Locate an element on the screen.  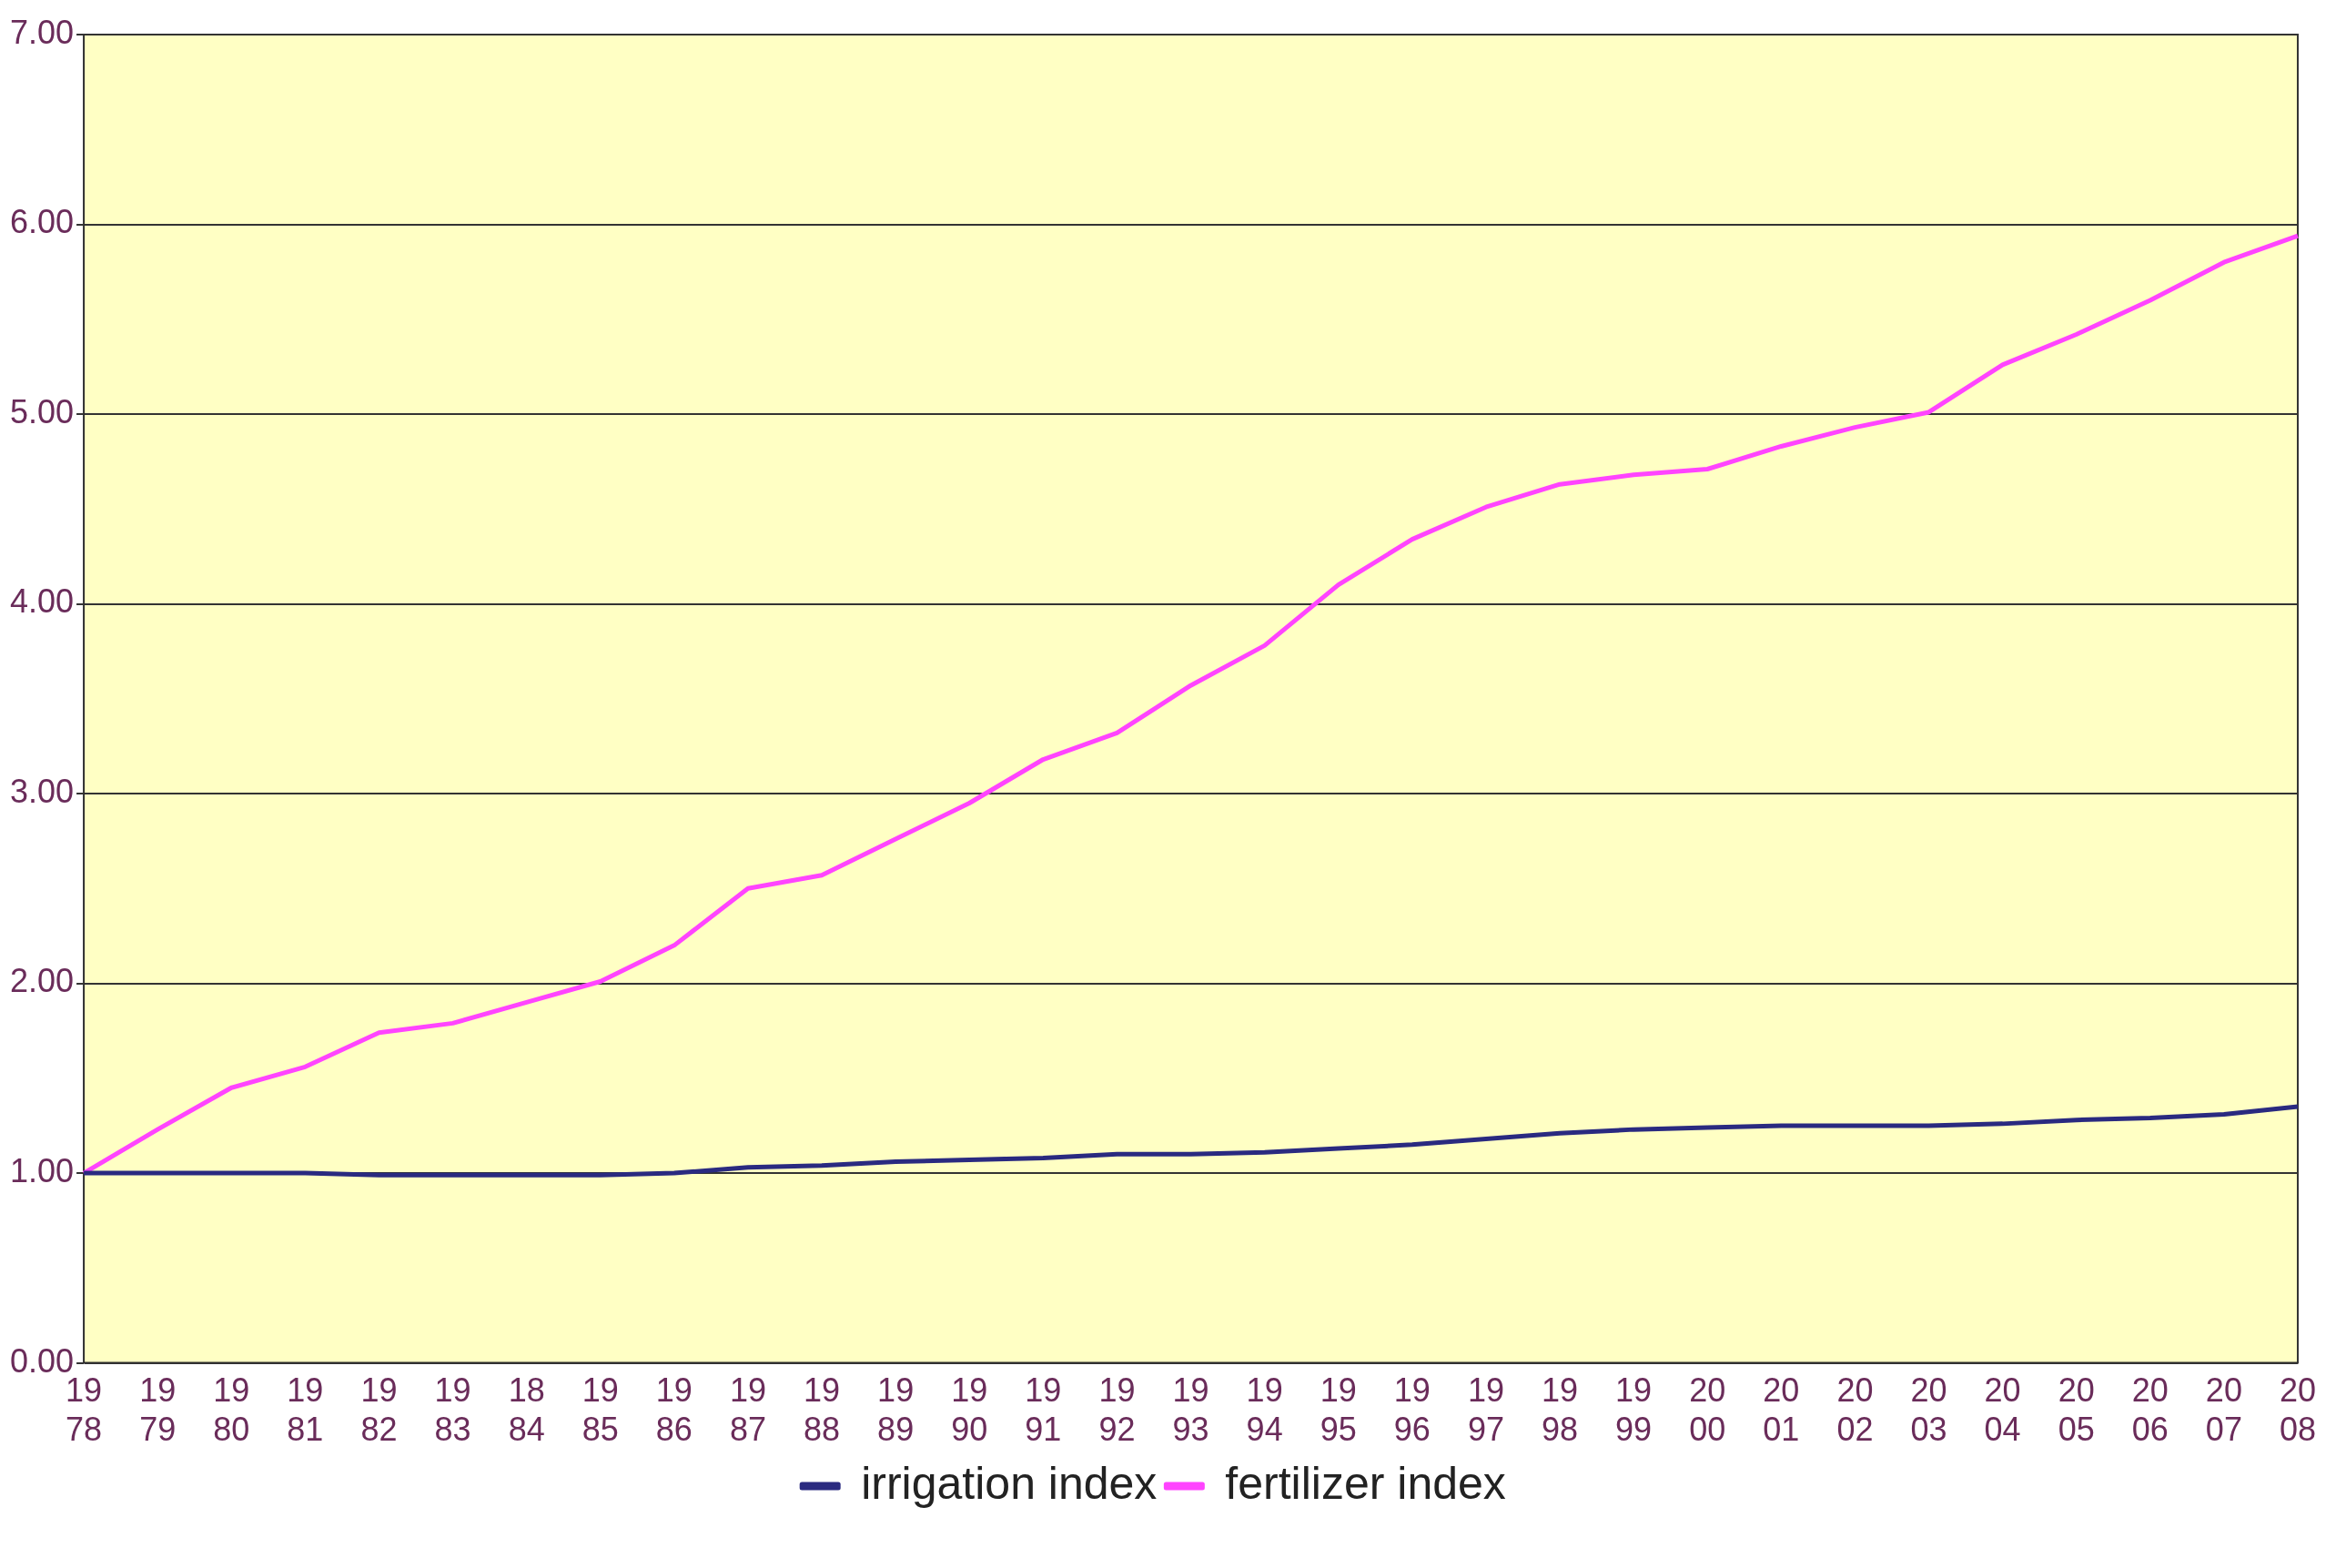
x-tick-label: 2004 is located at coordinates (2002, 1410).